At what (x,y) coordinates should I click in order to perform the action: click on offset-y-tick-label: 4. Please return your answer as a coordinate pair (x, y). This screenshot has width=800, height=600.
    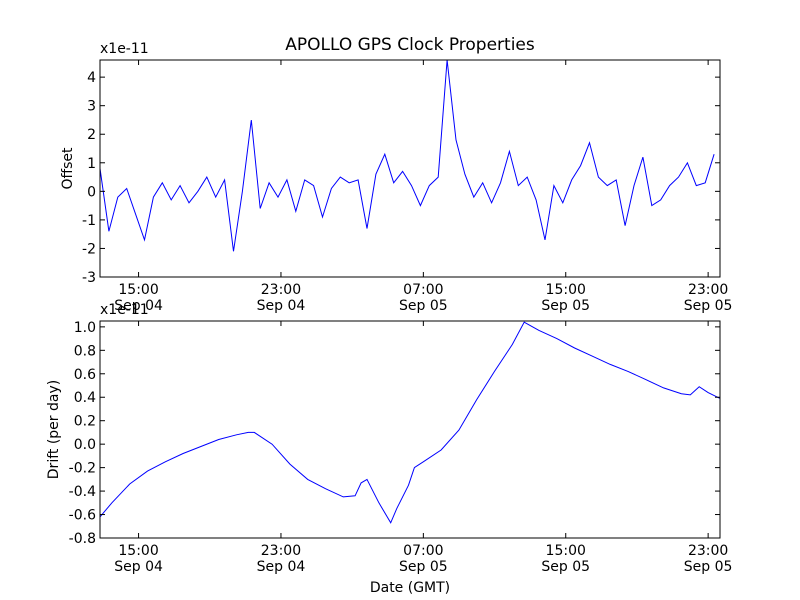
    Looking at the image, I should click on (91, 78).